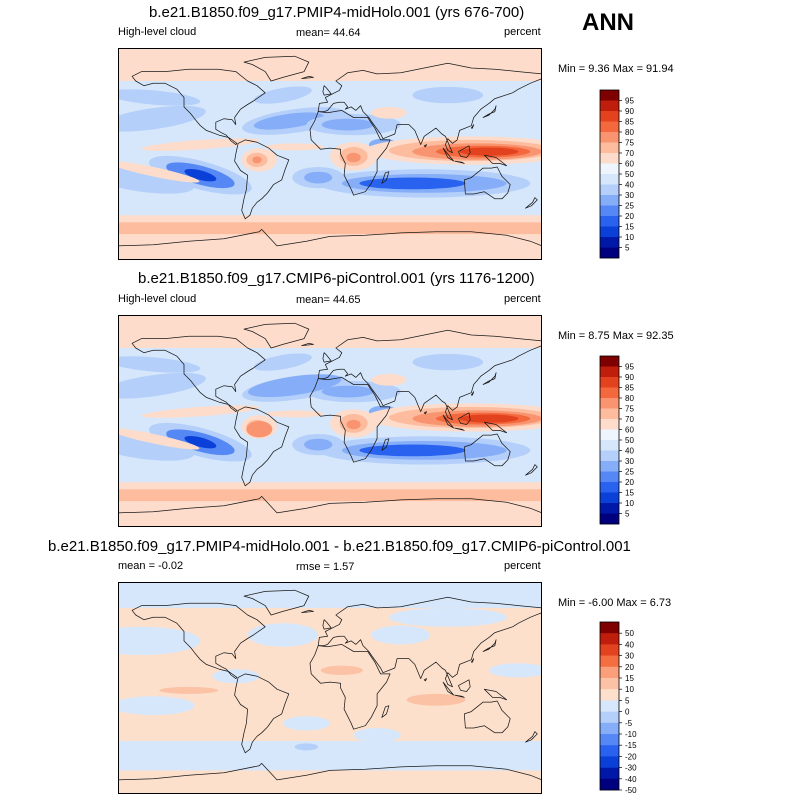  Describe the element at coordinates (627, 700) in the screenshot. I see `cbar3-label: 5` at that location.